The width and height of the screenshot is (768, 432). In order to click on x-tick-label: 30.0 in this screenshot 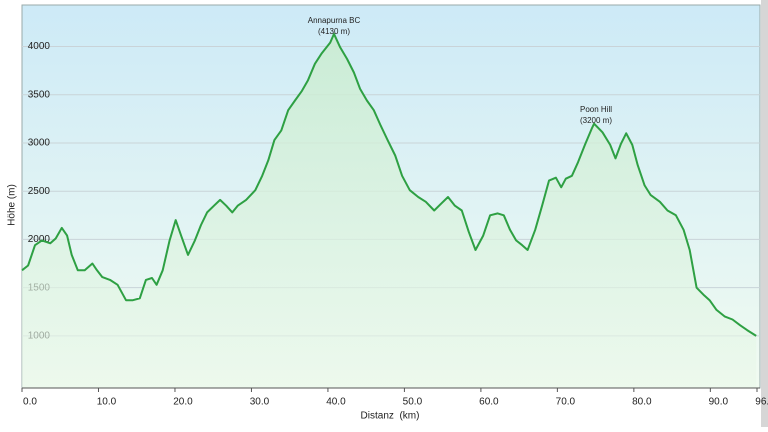, I will do `click(260, 402)`.